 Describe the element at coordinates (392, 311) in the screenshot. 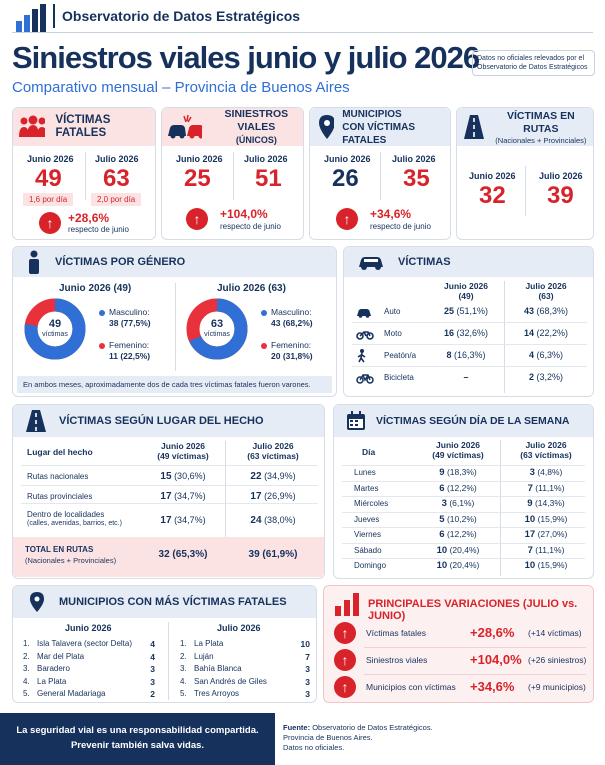

I see `vehicle-name: Auto` at that location.